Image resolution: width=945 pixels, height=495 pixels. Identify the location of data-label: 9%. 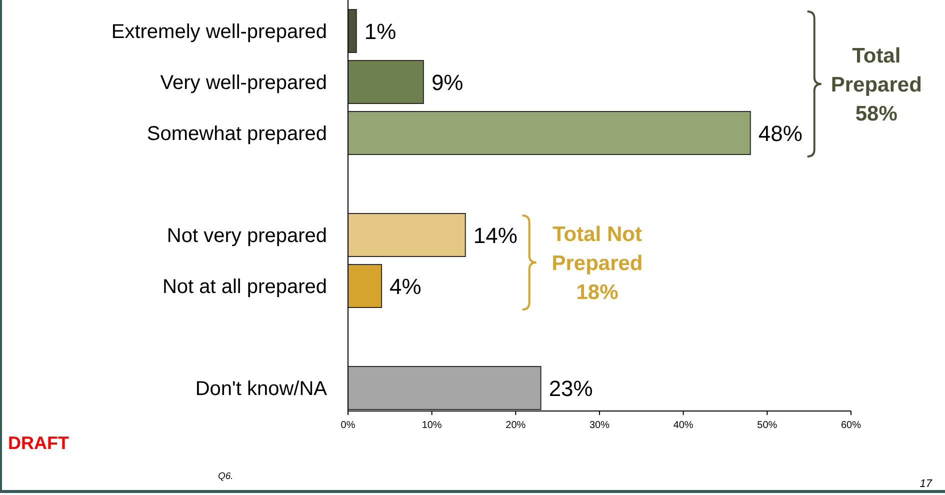
(447, 82).